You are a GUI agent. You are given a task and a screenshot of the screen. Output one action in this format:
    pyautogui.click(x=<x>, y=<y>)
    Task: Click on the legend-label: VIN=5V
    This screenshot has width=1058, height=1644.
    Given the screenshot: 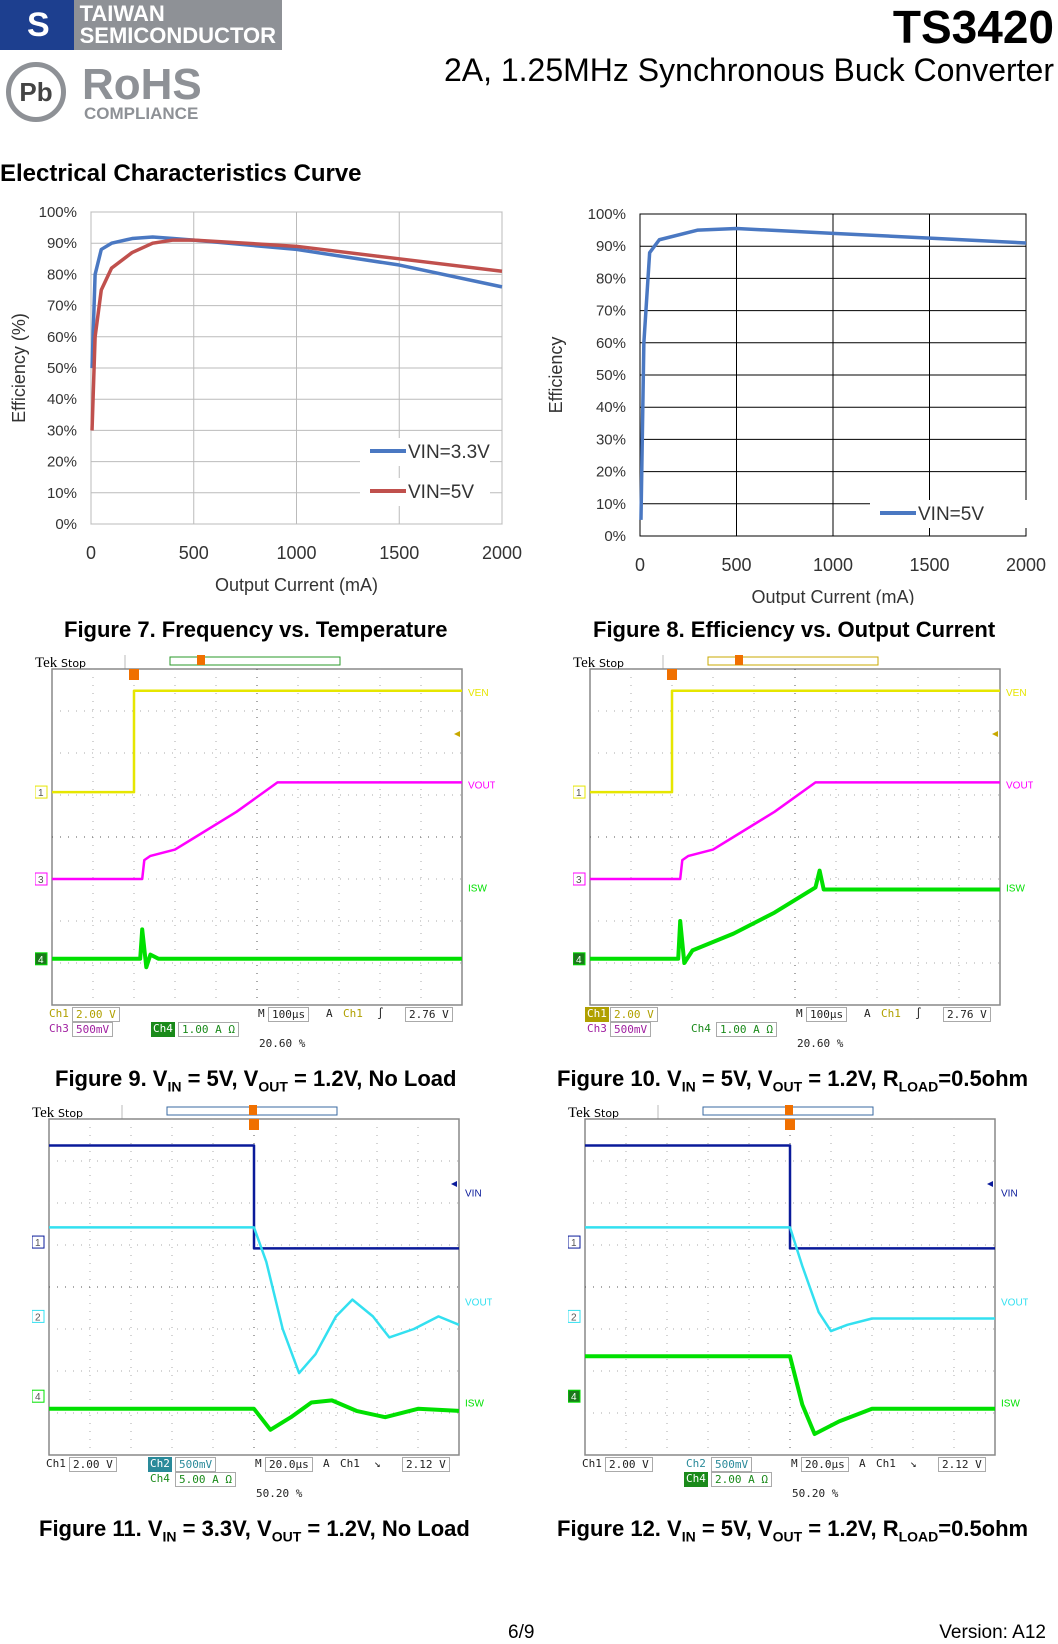 What is the action you would take?
    pyautogui.click(x=951, y=514)
    